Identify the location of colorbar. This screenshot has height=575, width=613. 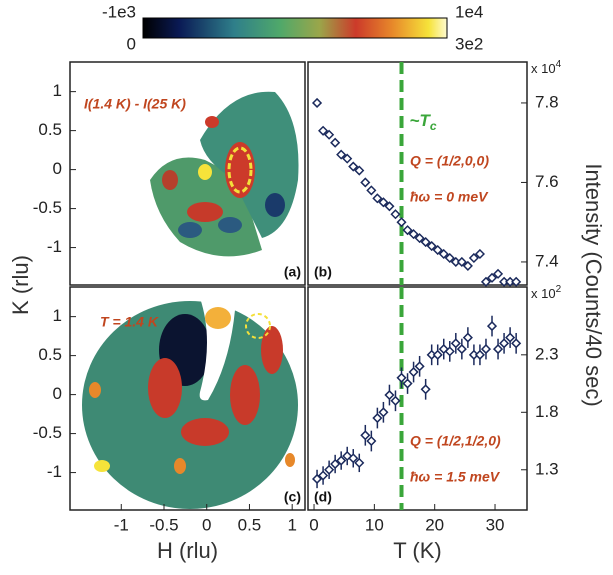
(295, 28).